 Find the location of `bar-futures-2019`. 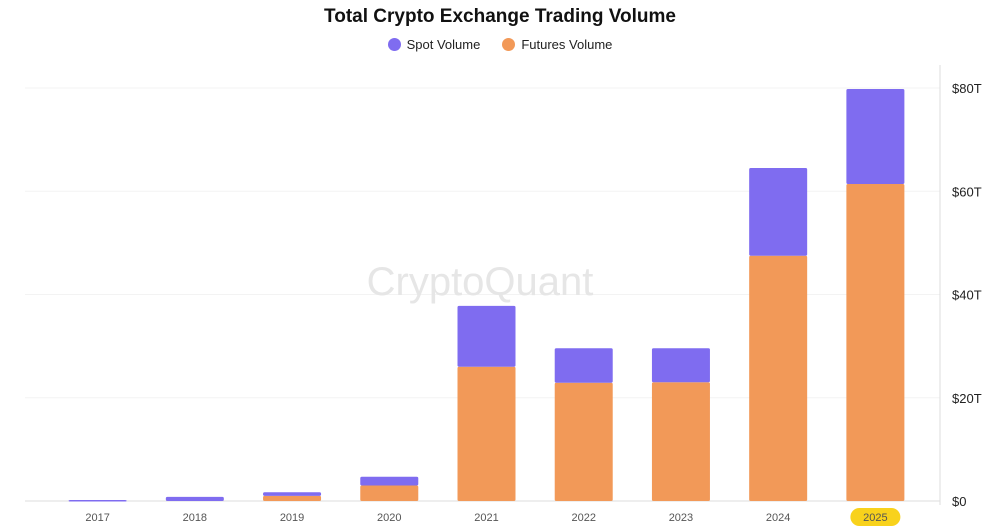

bar-futures-2019 is located at coordinates (292, 498).